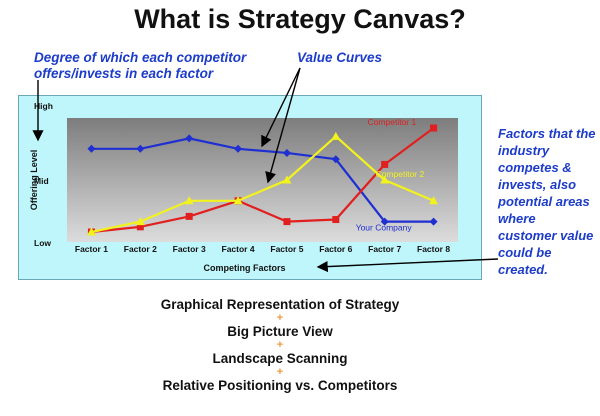  Describe the element at coordinates (384, 228) in the screenshot. I see `series-label-your-company: Your Company` at that location.